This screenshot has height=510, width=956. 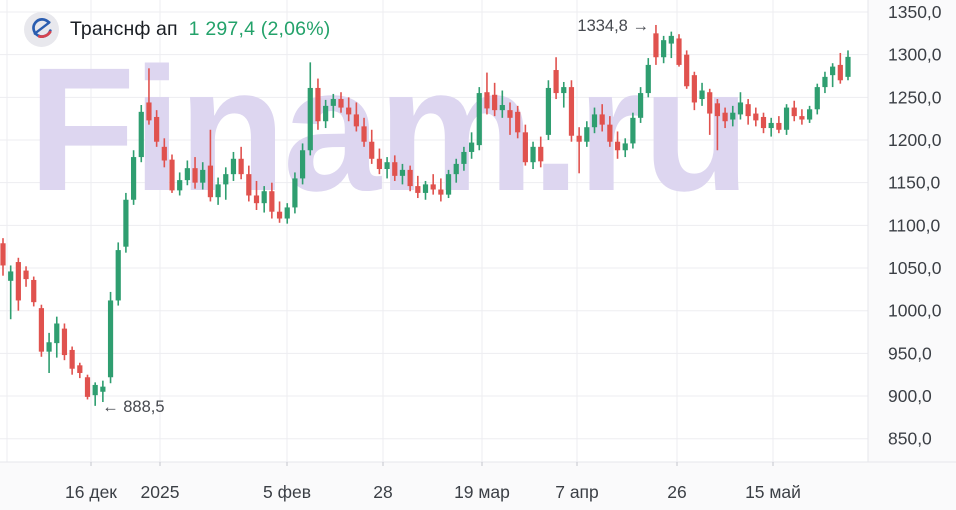 I want to click on finam-logo-icon, so click(x=41, y=29).